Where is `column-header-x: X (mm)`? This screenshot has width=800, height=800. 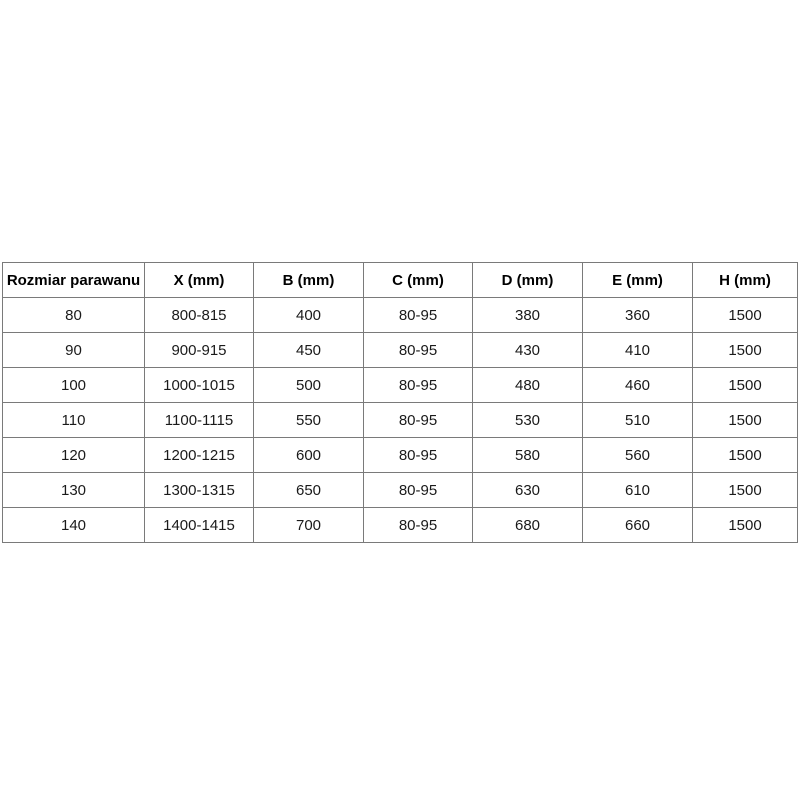
column-header-x: X (mm) is located at coordinates (199, 280).